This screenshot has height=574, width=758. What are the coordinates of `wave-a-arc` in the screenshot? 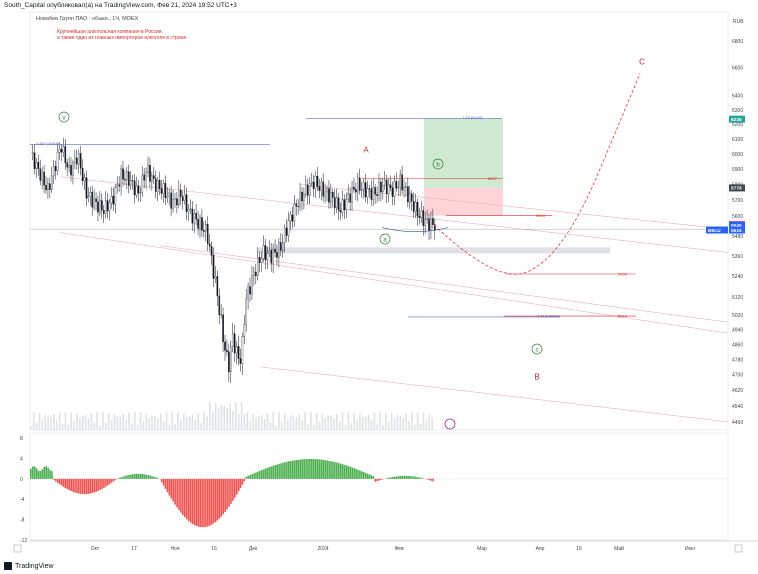 It's located at (415, 229).